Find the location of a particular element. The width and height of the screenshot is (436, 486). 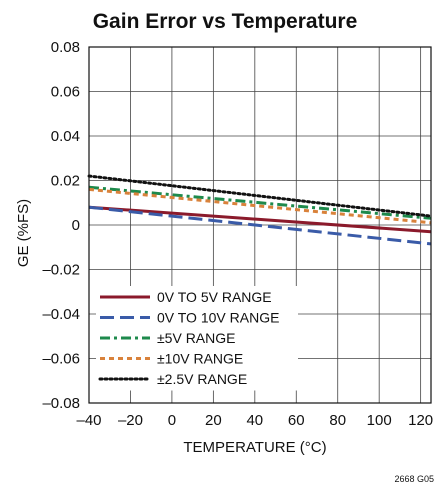

y-tick-label: –0.02 is located at coordinates (61, 270).